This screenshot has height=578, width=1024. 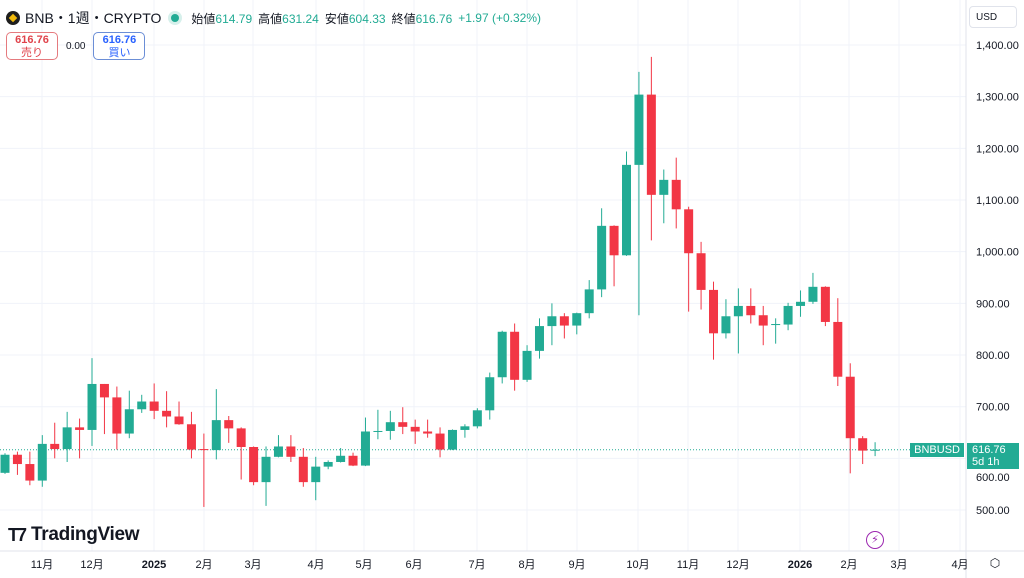 What do you see at coordinates (222, 18) in the screenshot?
I see `open-value: 始値614.79` at bounding box center [222, 18].